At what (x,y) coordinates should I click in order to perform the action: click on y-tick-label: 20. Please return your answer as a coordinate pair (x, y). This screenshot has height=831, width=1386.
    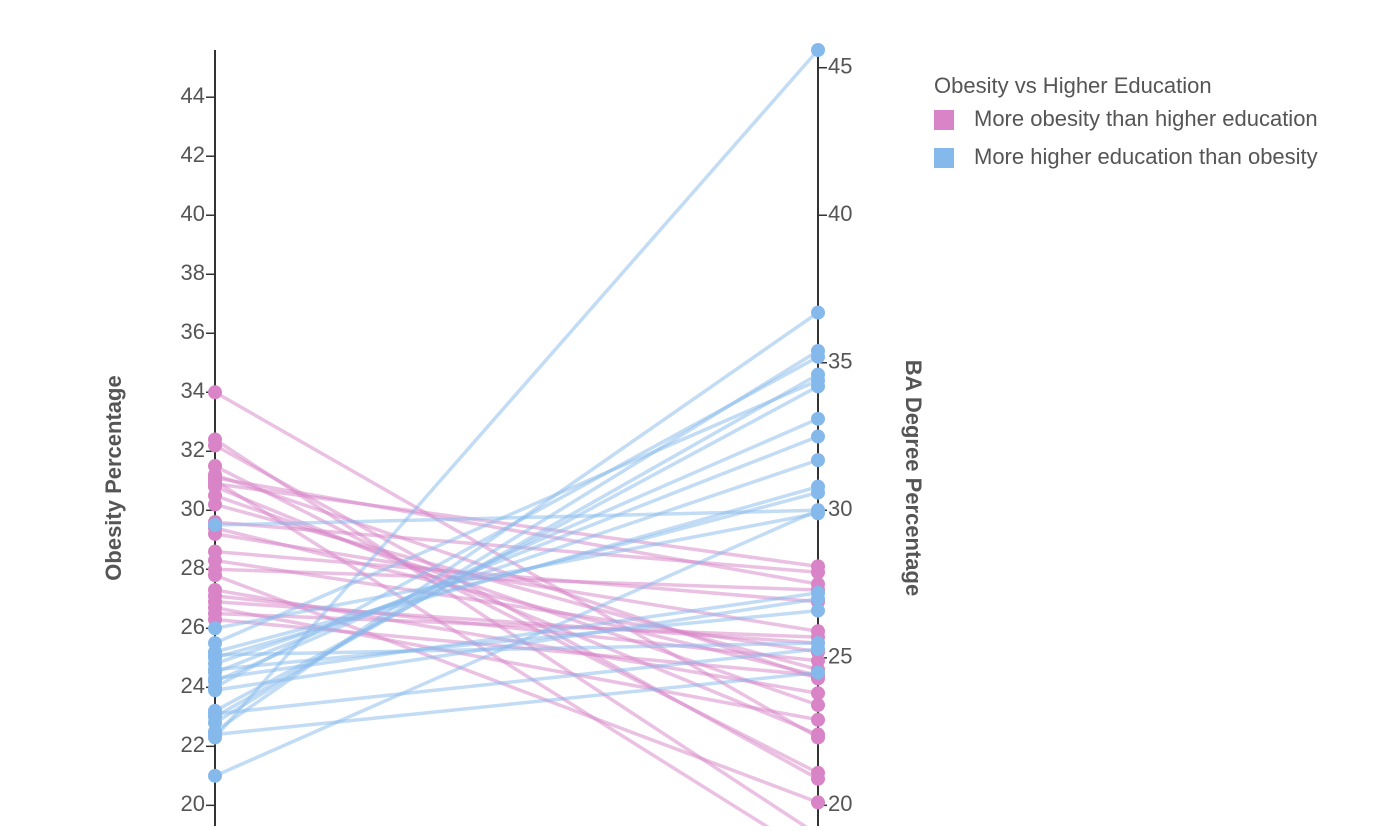
    Looking at the image, I should click on (193, 803).